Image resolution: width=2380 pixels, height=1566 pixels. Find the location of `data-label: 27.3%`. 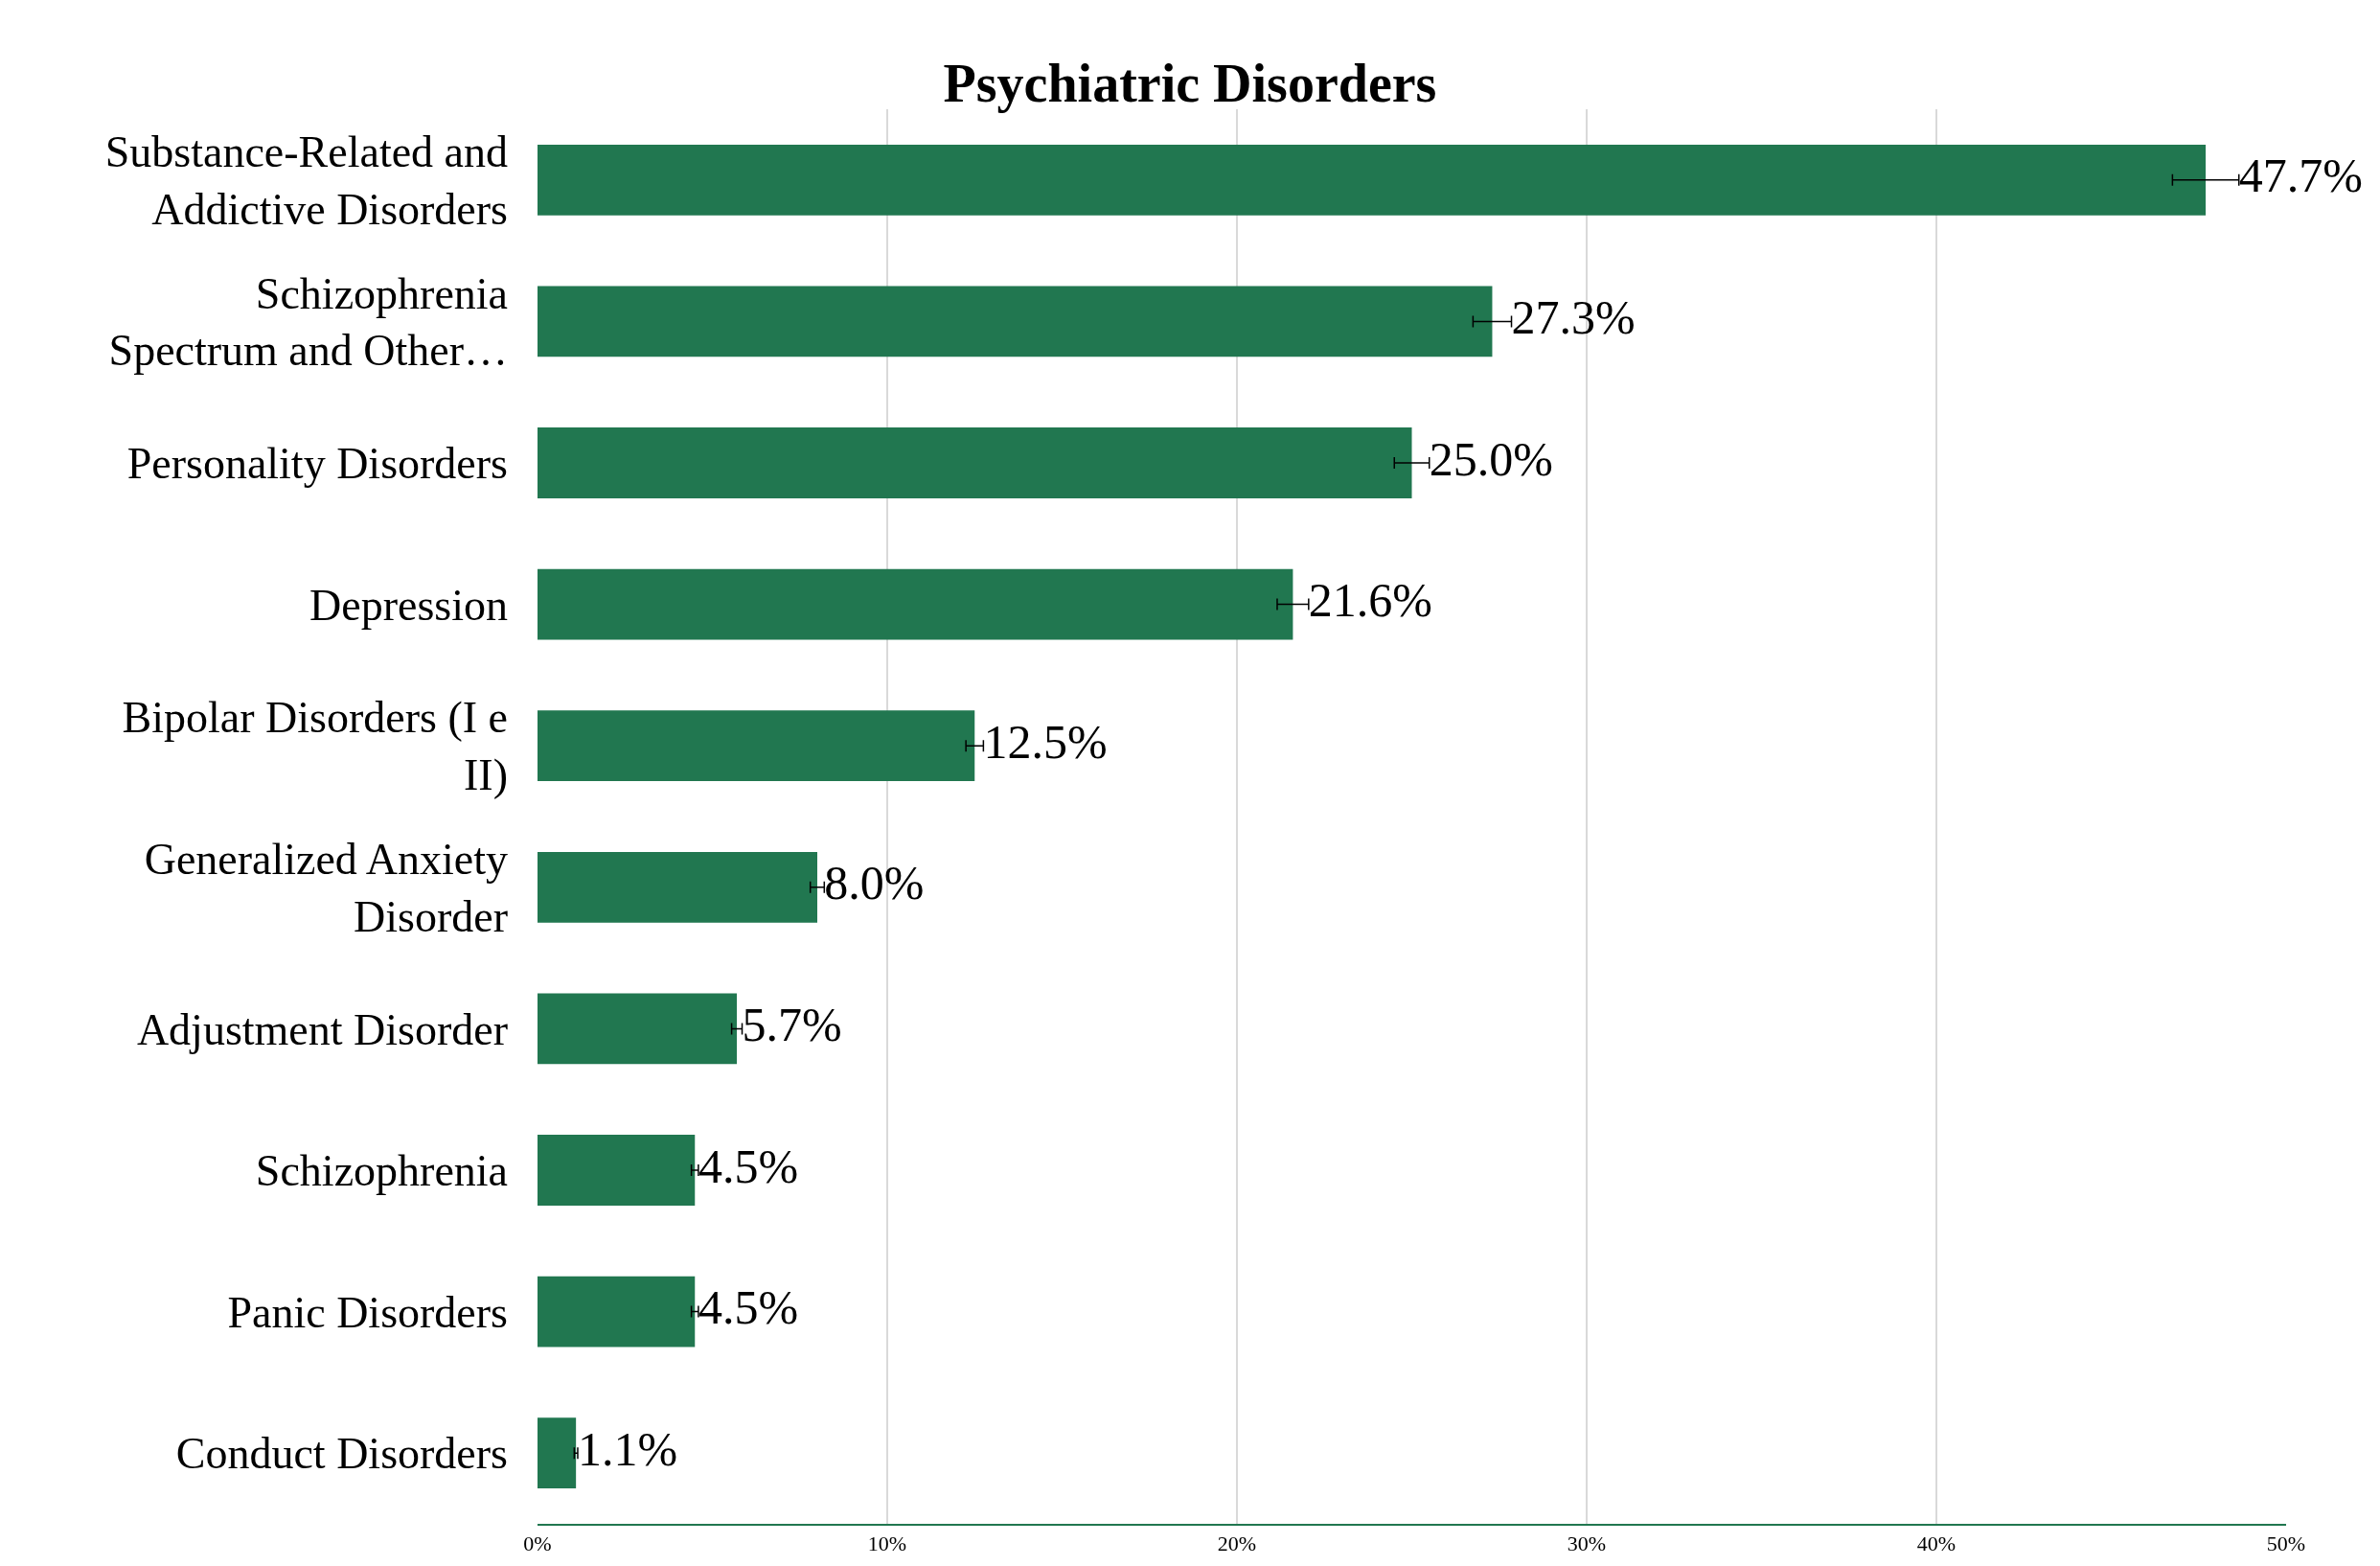

data-label: 27.3% is located at coordinates (1574, 317).